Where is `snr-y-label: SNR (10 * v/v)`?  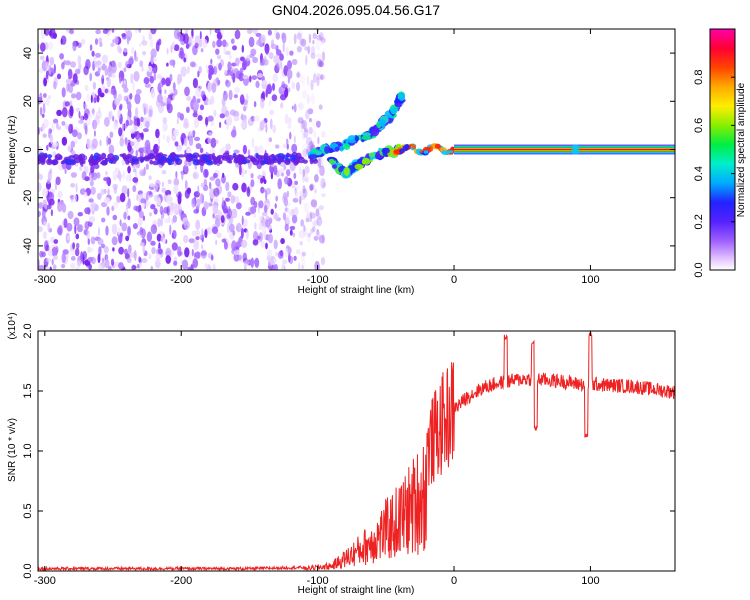
snr-y-label: SNR (10 * v/v) is located at coordinates (12, 450).